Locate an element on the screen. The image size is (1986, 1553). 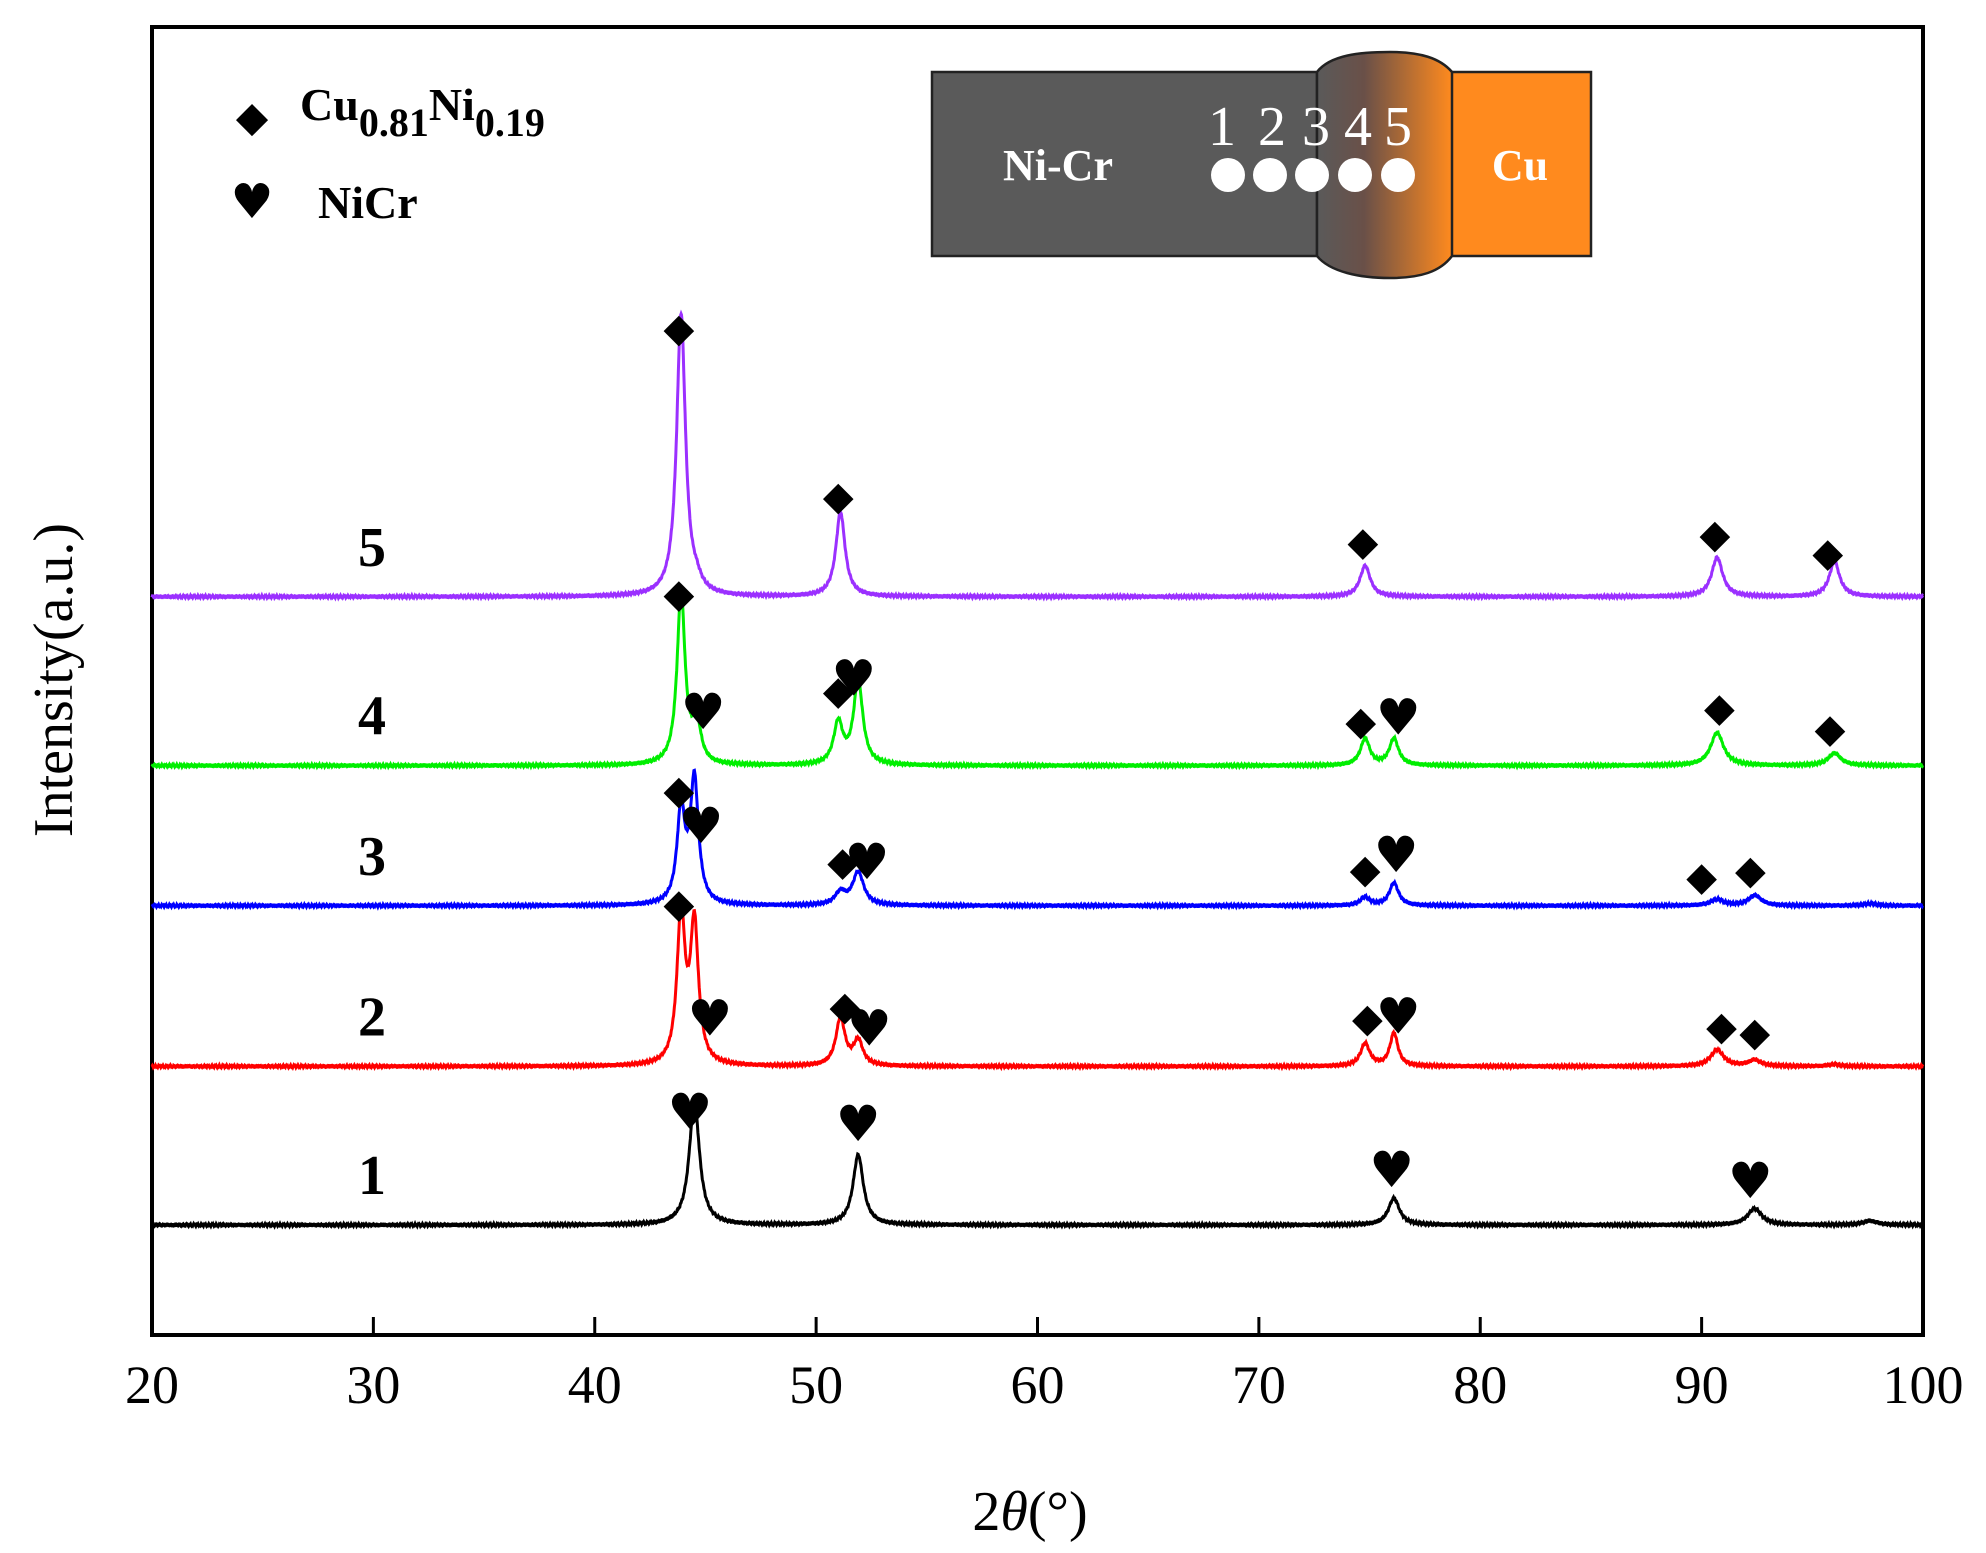
heart-marker-4-1: ♥ is located at coordinates (703, 712).